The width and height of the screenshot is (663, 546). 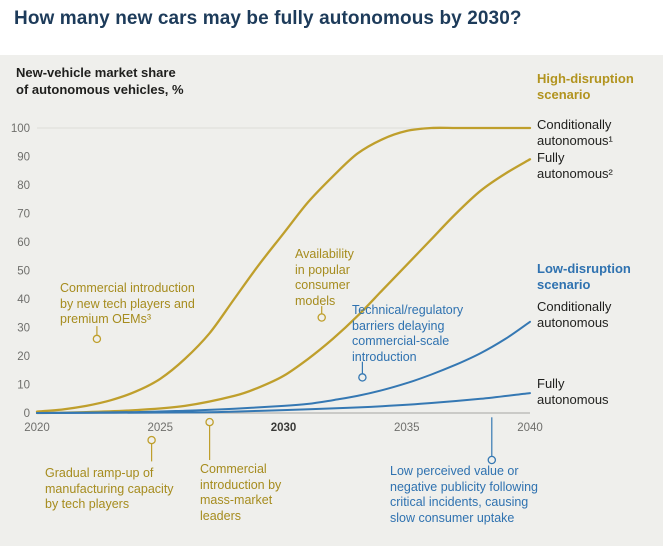 What do you see at coordinates (574, 314) in the screenshot?
I see `legend-low-conditionally-autonomous: Conditionally autonomous` at bounding box center [574, 314].